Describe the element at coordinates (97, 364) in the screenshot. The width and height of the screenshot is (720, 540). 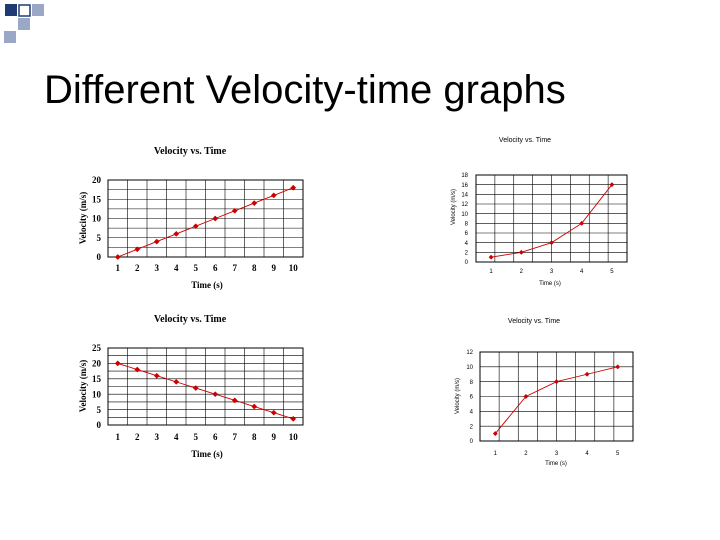
I see `y-tick-label: 20` at that location.